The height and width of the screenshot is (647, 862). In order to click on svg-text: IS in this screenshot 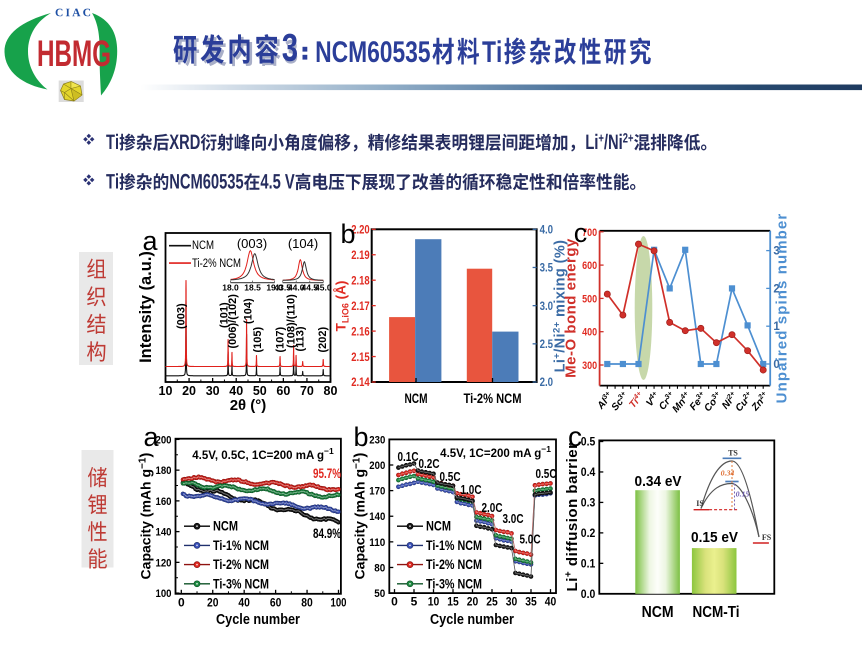, I will do `click(700, 503)`.